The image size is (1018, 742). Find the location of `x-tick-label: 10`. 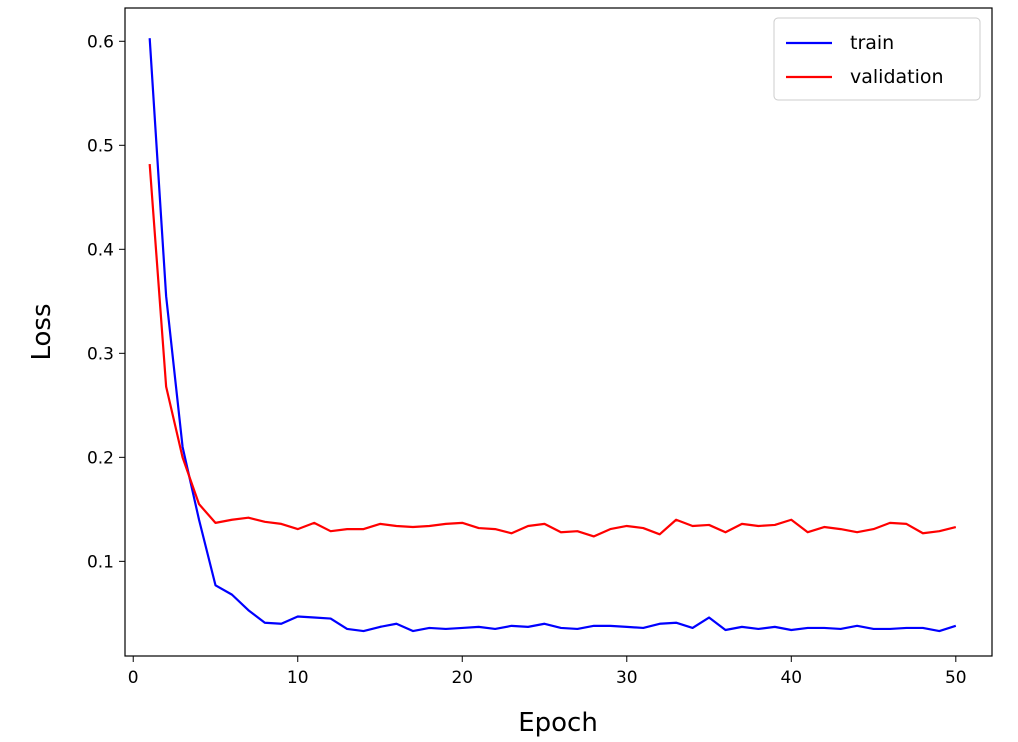

x-tick-label: 10 is located at coordinates (298, 678).